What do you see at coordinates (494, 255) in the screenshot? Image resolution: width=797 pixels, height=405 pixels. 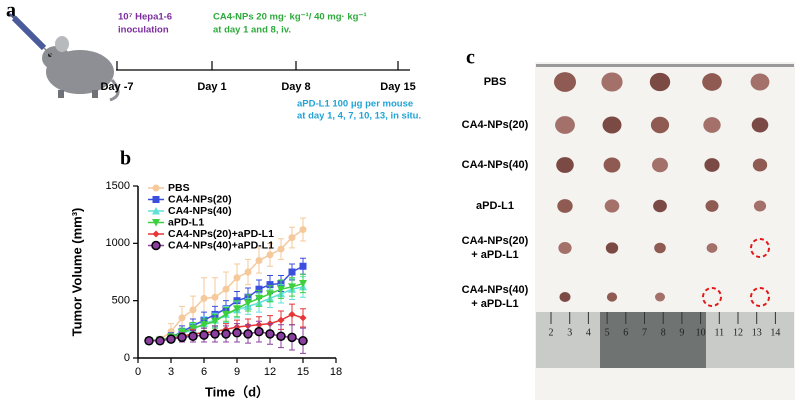 I see `group-label: + aPD-L1` at bounding box center [494, 255].